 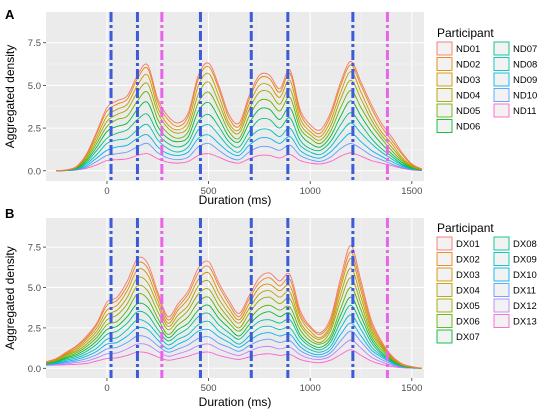 What do you see at coordinates (468, 111) in the screenshot?
I see `legend-label: ND05` at bounding box center [468, 111].